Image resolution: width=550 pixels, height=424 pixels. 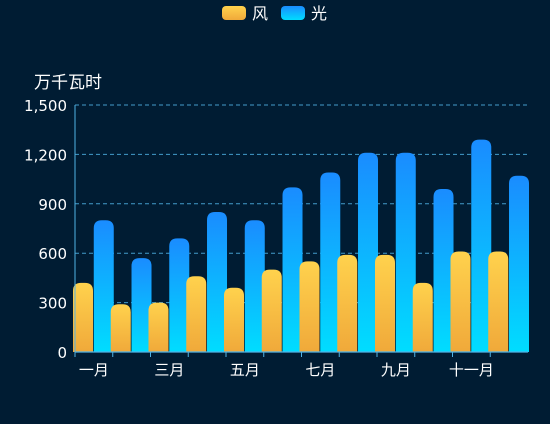 What do you see at coordinates (320, 370) in the screenshot?
I see `x-tick-label: 七月` at bounding box center [320, 370].